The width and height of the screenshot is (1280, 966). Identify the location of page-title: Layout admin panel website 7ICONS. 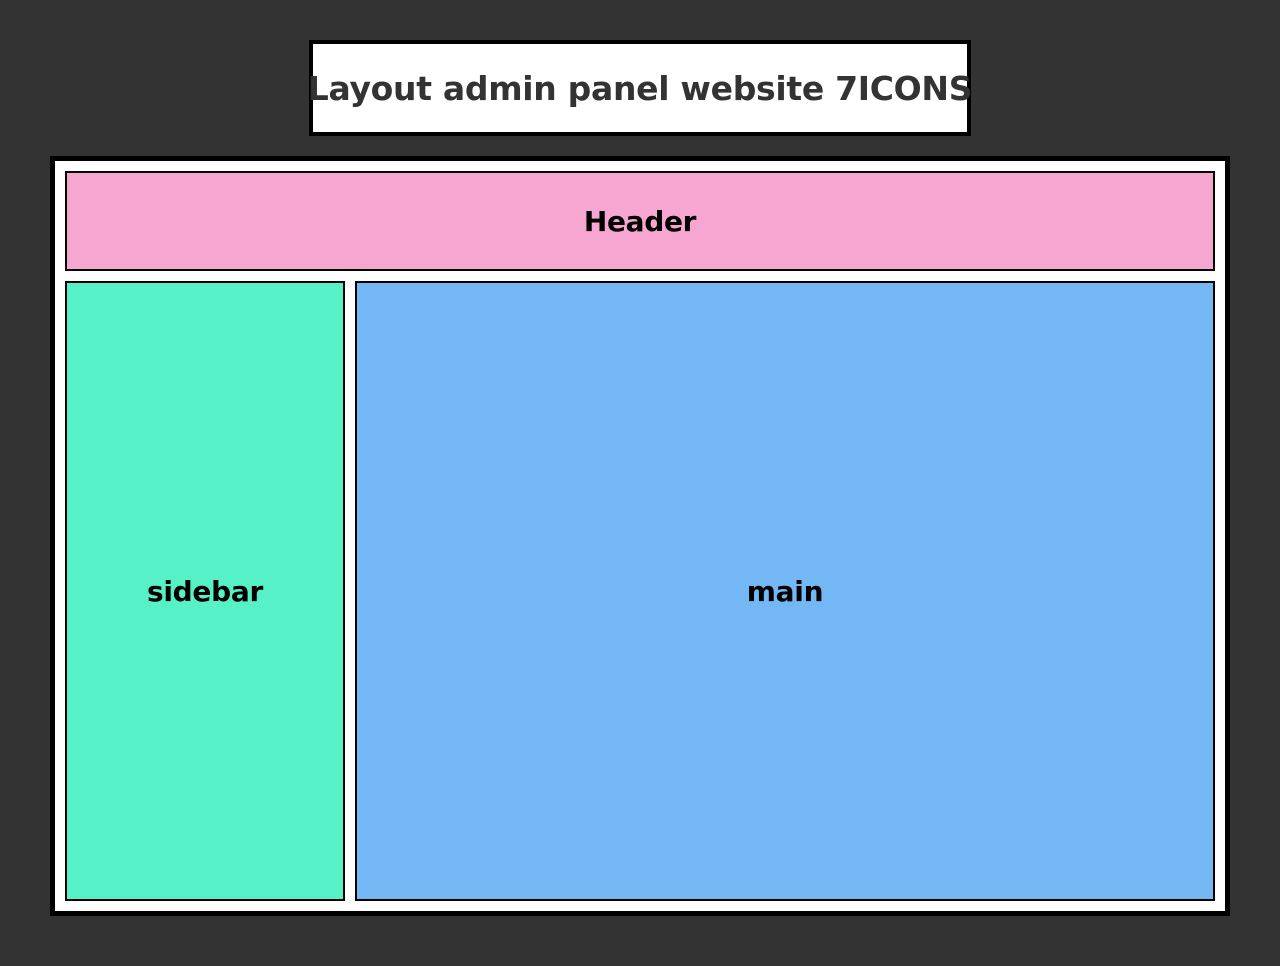
(640, 88).